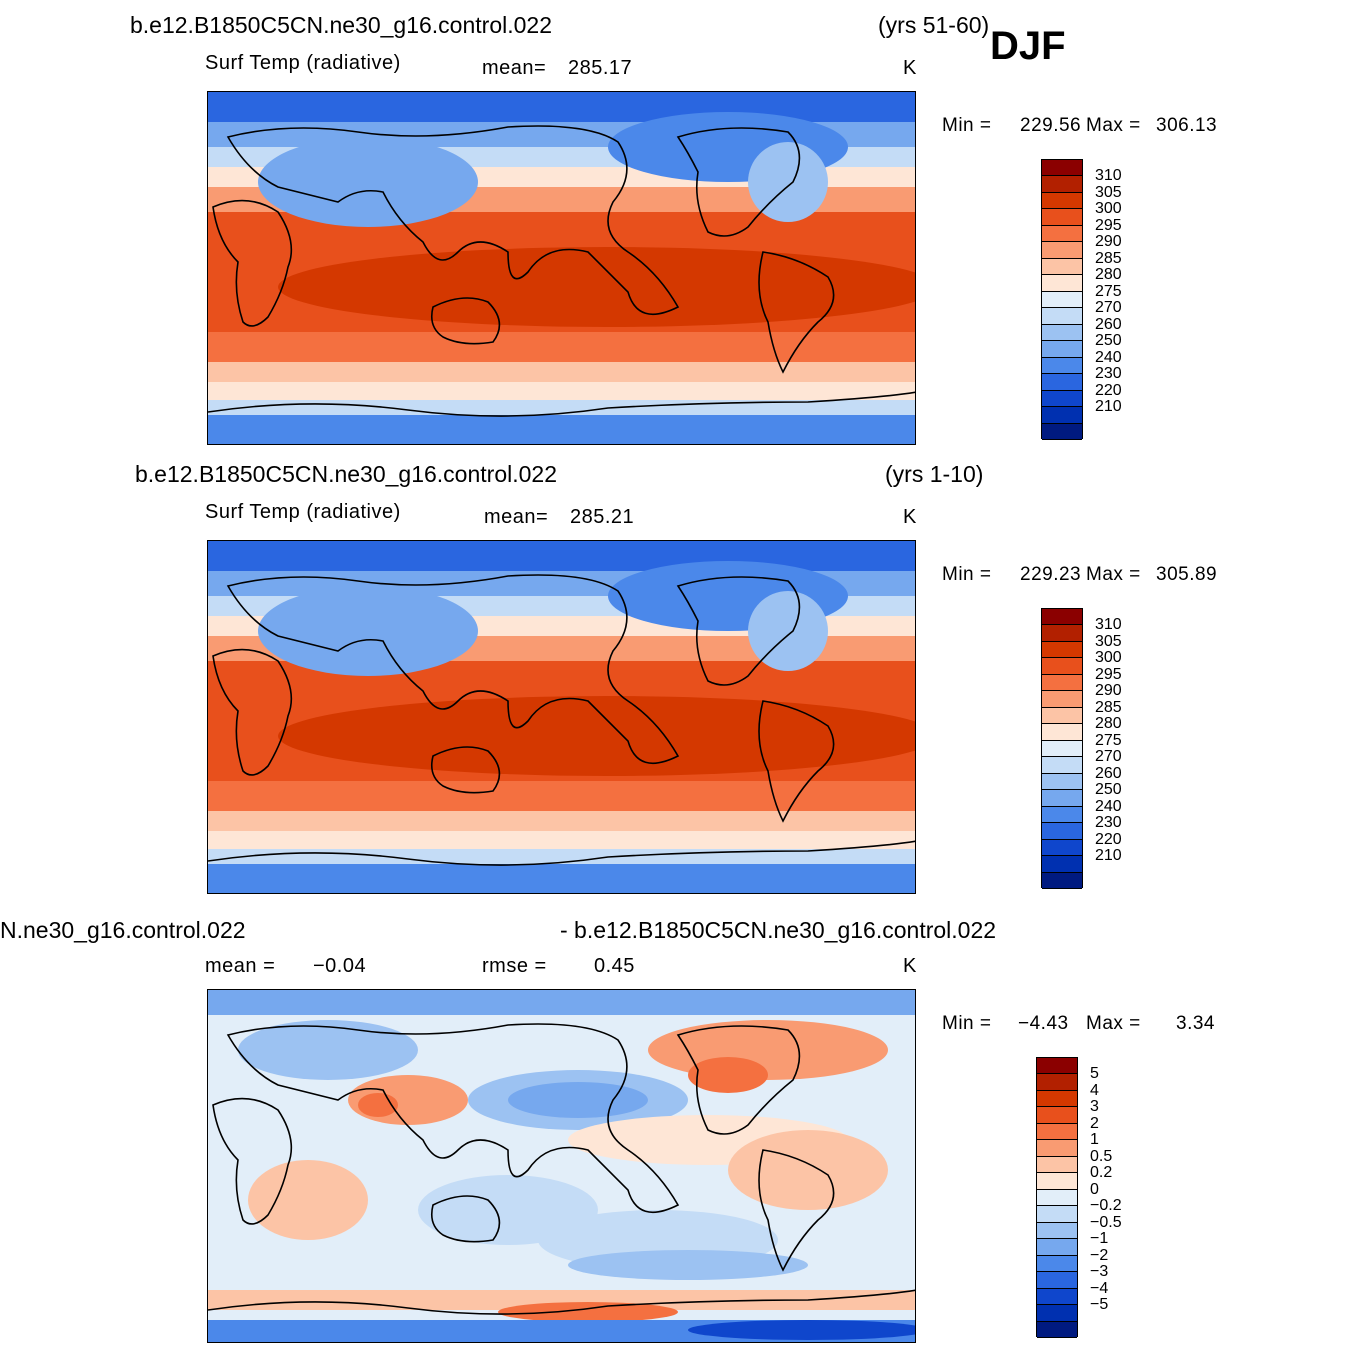 Image resolution: width=1358 pixels, height=1358 pixels. What do you see at coordinates (1108, 374) in the screenshot?
I see `colorbar-tick-label: 230` at bounding box center [1108, 374].